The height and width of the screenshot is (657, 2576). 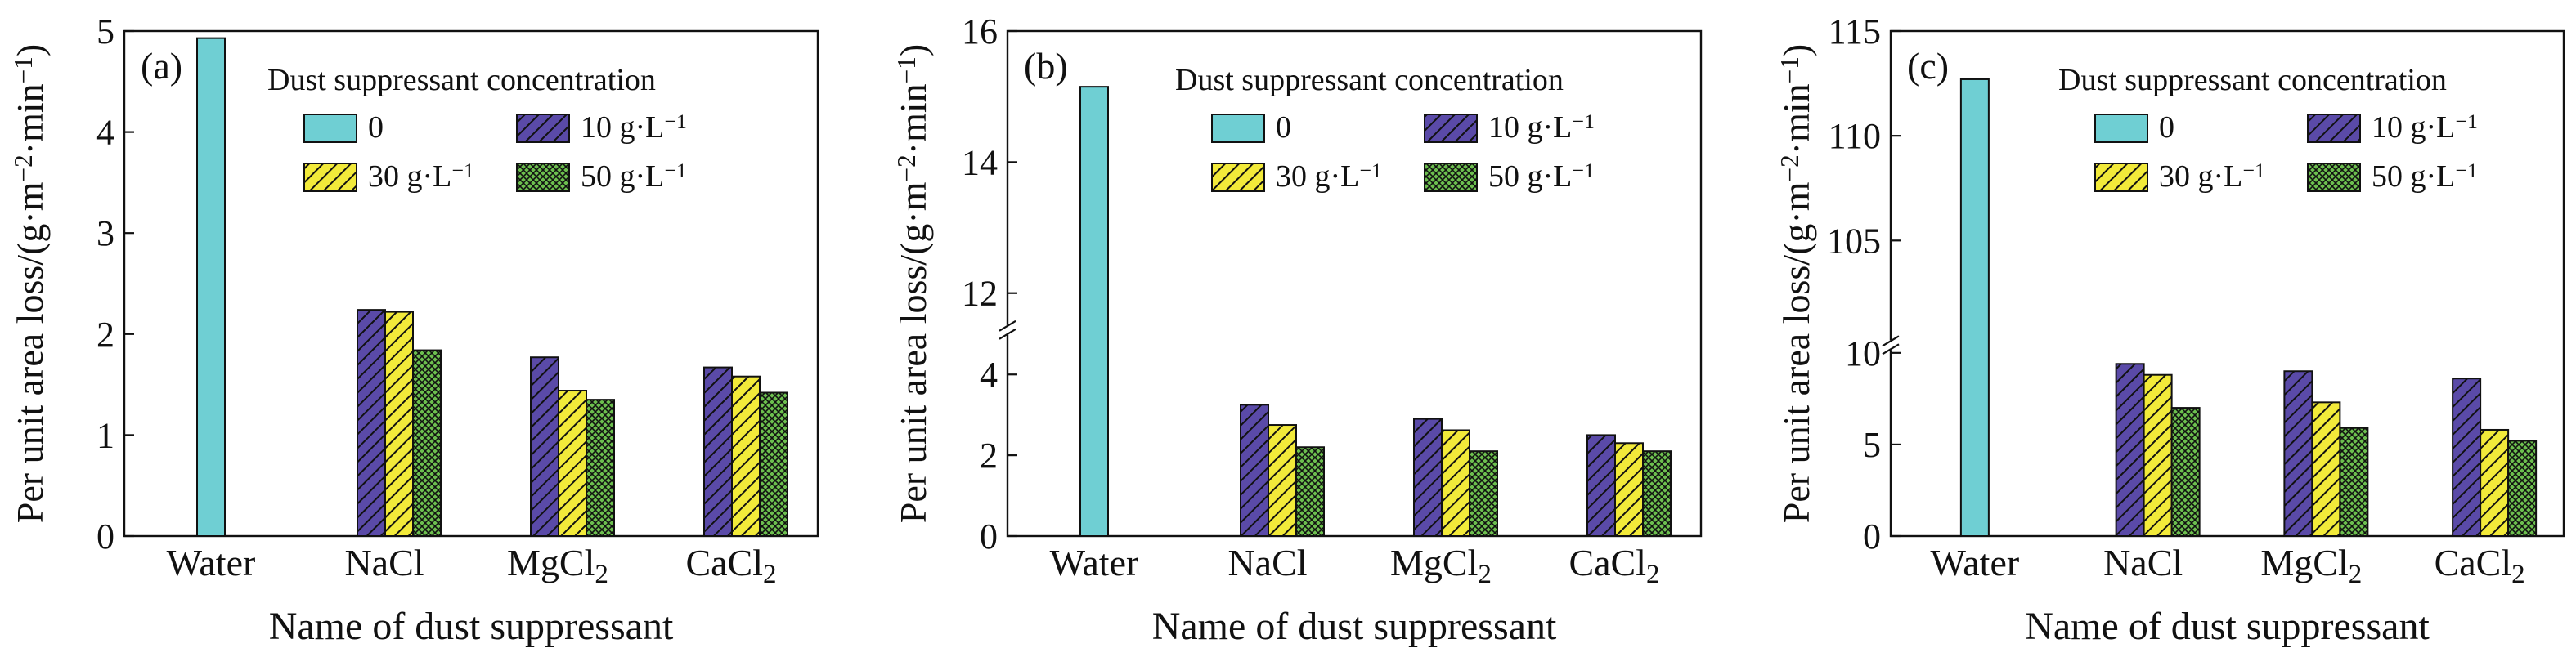 What do you see at coordinates (980, 31) in the screenshot?
I see `y-tick-label: 16` at bounding box center [980, 31].